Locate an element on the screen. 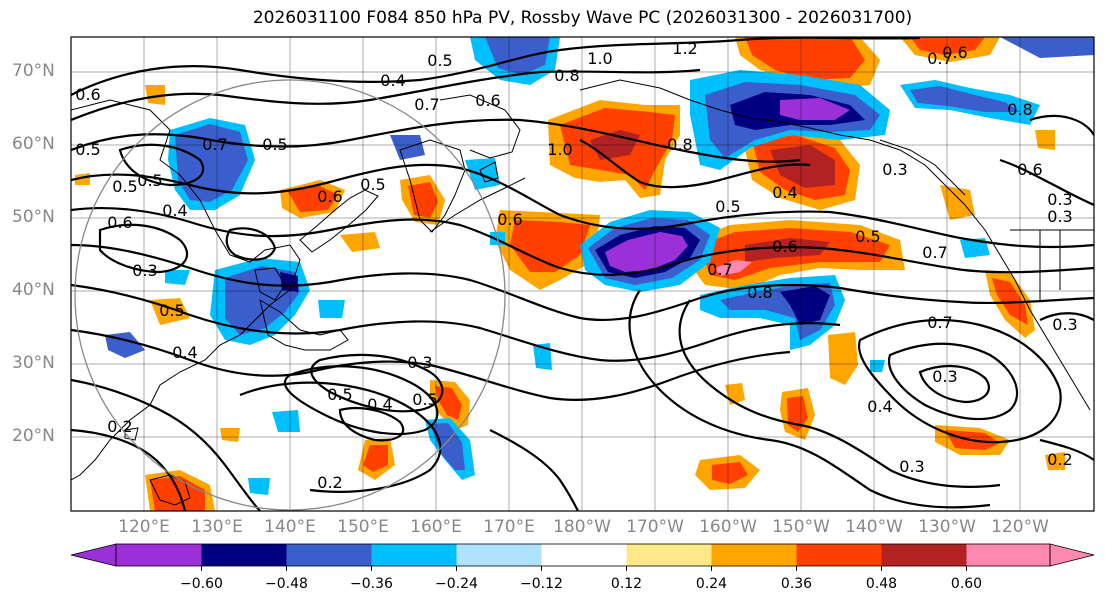  lon-label: 140°W is located at coordinates (874, 527).